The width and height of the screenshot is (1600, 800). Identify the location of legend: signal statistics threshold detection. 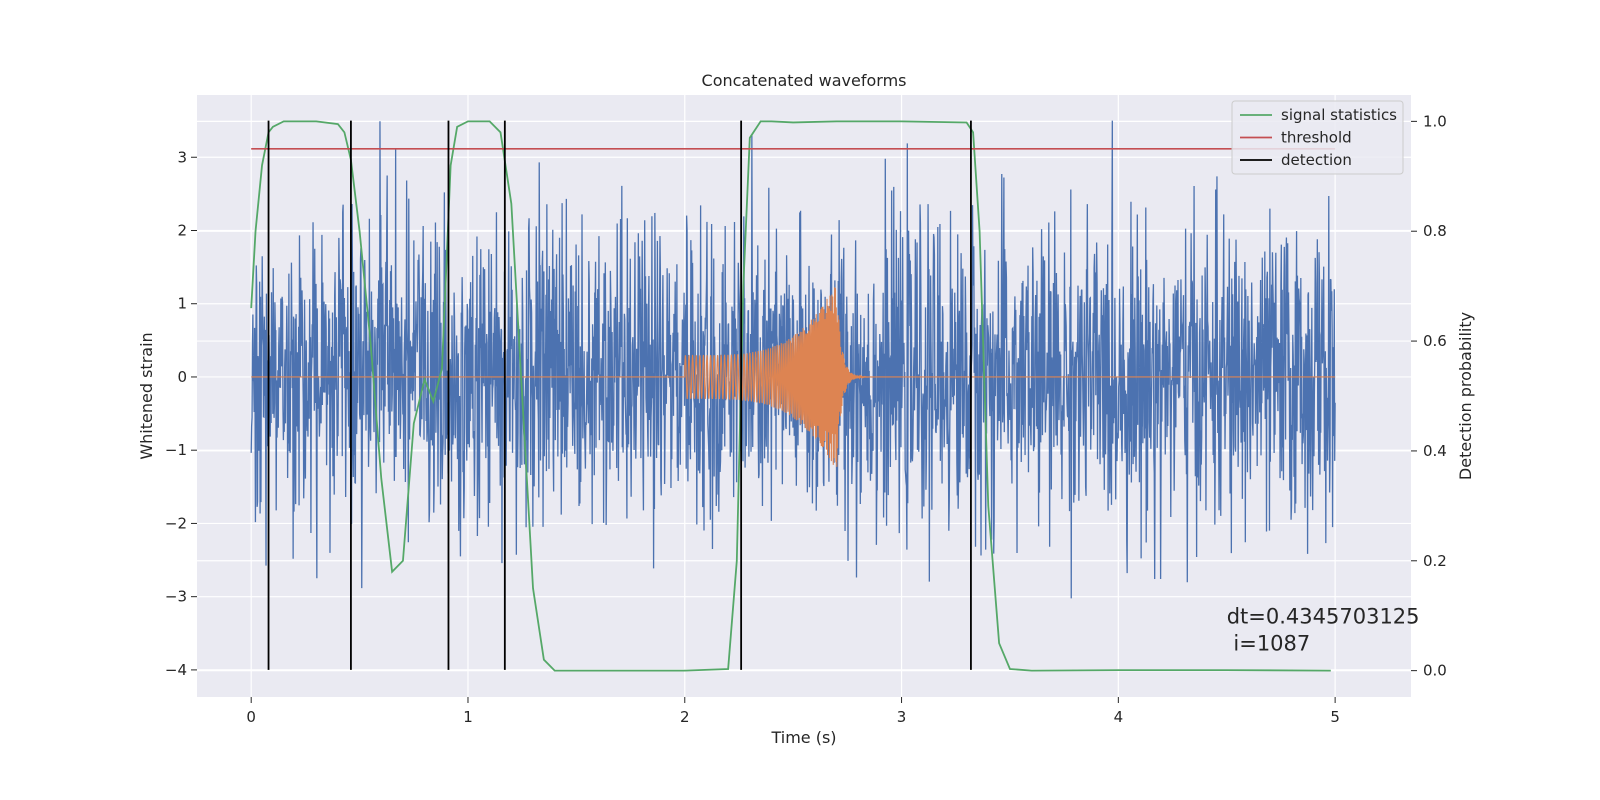
(1317, 137).